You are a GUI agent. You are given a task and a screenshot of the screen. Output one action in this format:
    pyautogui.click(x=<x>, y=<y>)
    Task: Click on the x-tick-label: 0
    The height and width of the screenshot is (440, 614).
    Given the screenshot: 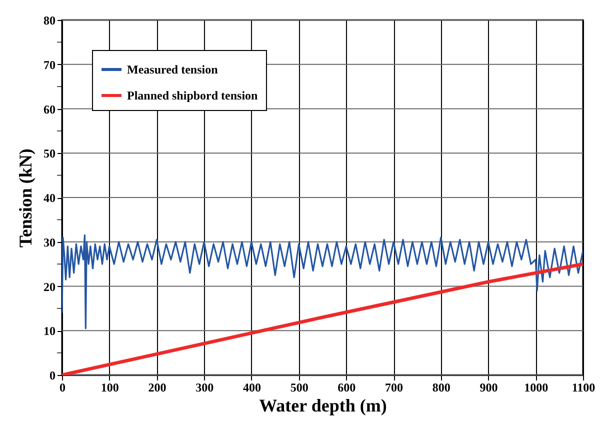 What is the action you would take?
    pyautogui.click(x=63, y=387)
    